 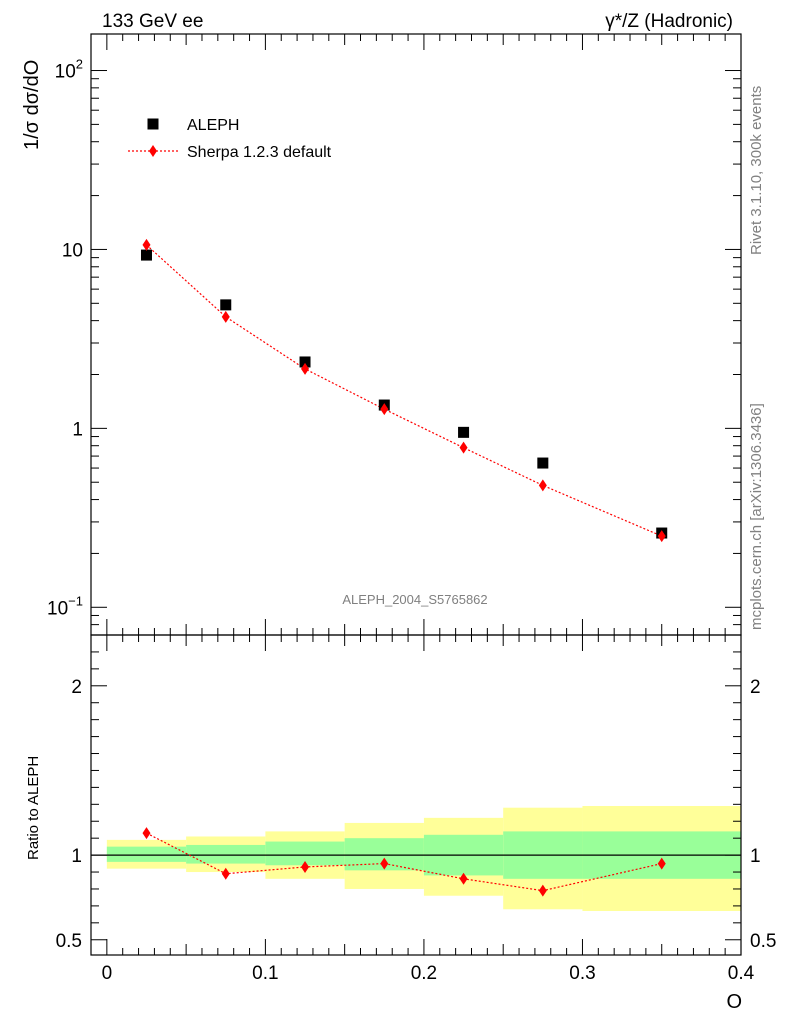 What do you see at coordinates (69, 70) in the screenshot?
I see `main-y-tick-label: 10²` at bounding box center [69, 70].